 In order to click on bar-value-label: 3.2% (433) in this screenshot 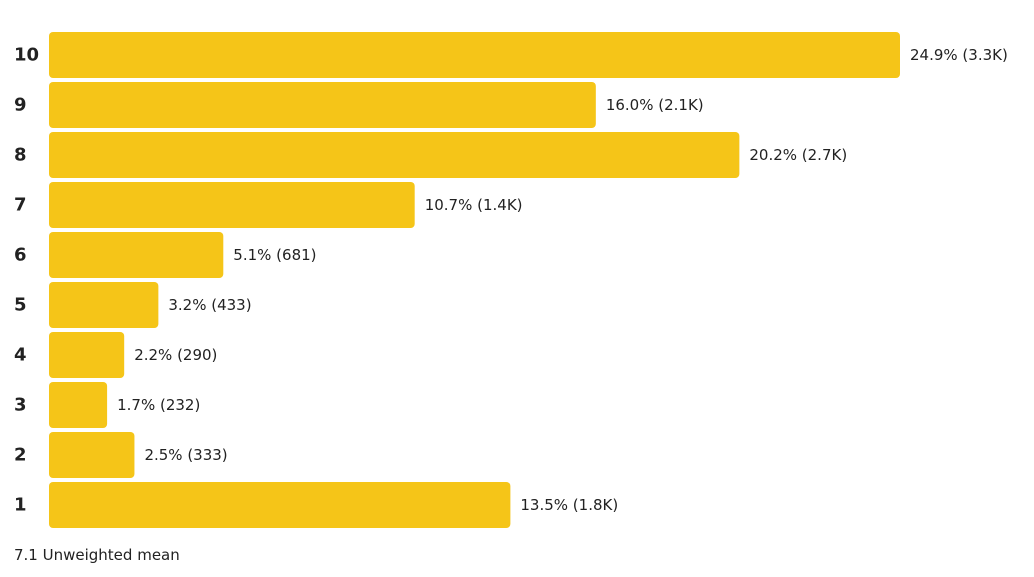, I will do `click(209, 305)`.